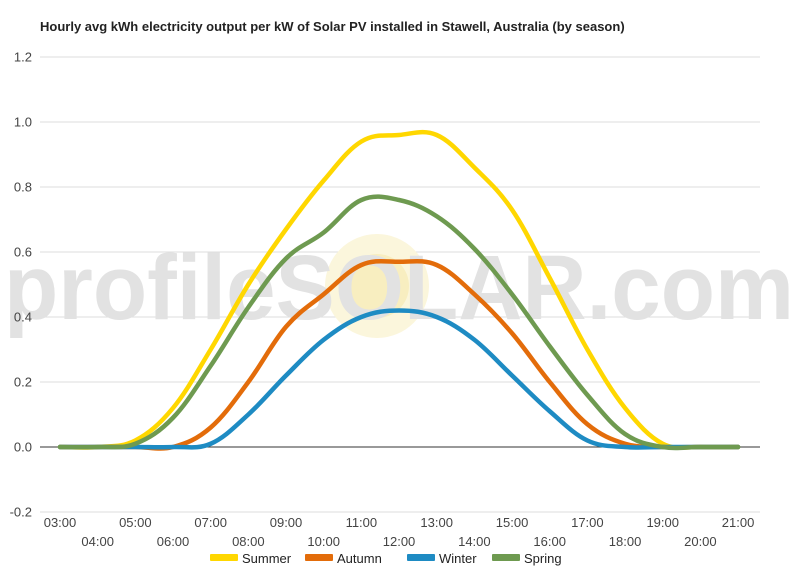 This screenshot has height=570, width=800. Describe the element at coordinates (436, 522) in the screenshot. I see `x-tick-label: 13:00` at that location.